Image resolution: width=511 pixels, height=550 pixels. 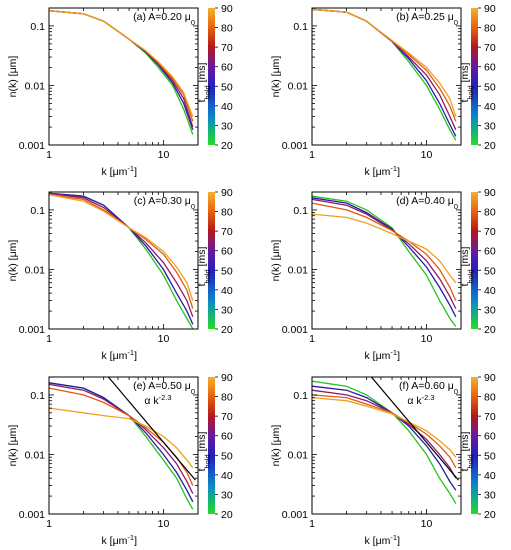 I want to click on power-law-guide-line, so click(x=414, y=429).